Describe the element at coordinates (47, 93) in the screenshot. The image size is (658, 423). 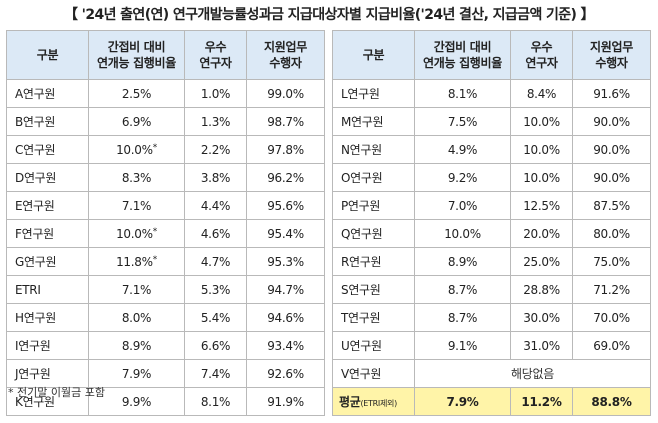
I see `row-name: A연구원` at that location.